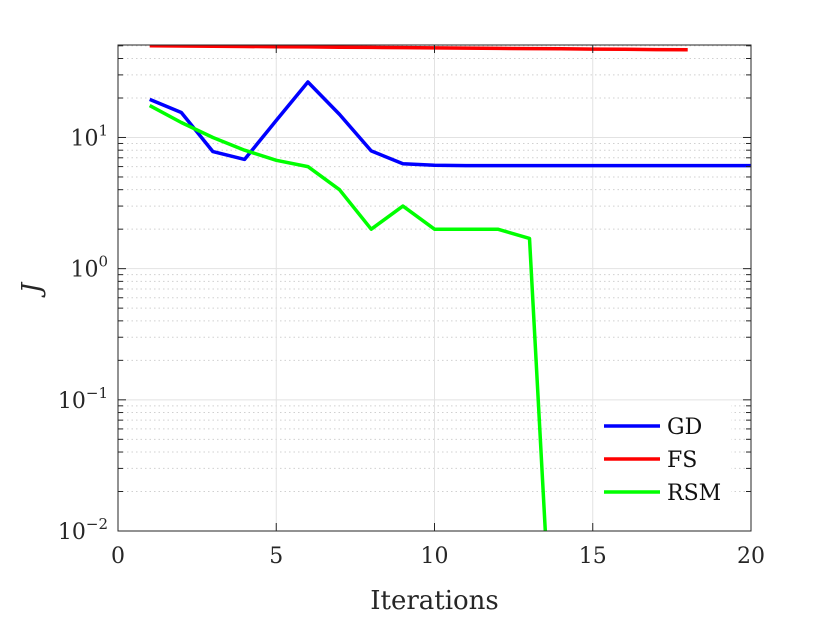  I want to click on x-tick-label: 20, so click(751, 556).